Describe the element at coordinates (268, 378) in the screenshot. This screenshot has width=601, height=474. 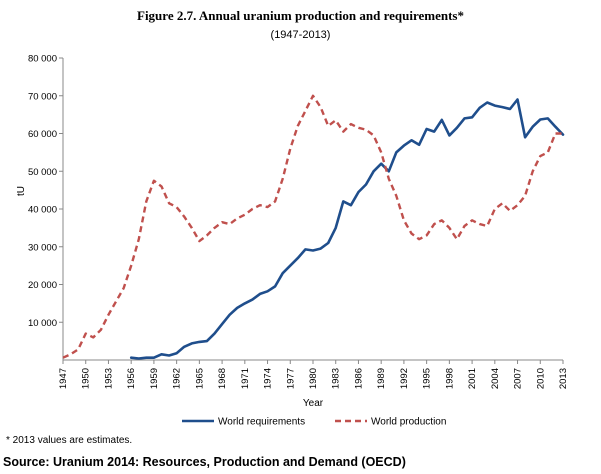
I see `x-tick-label: 1974` at that location.